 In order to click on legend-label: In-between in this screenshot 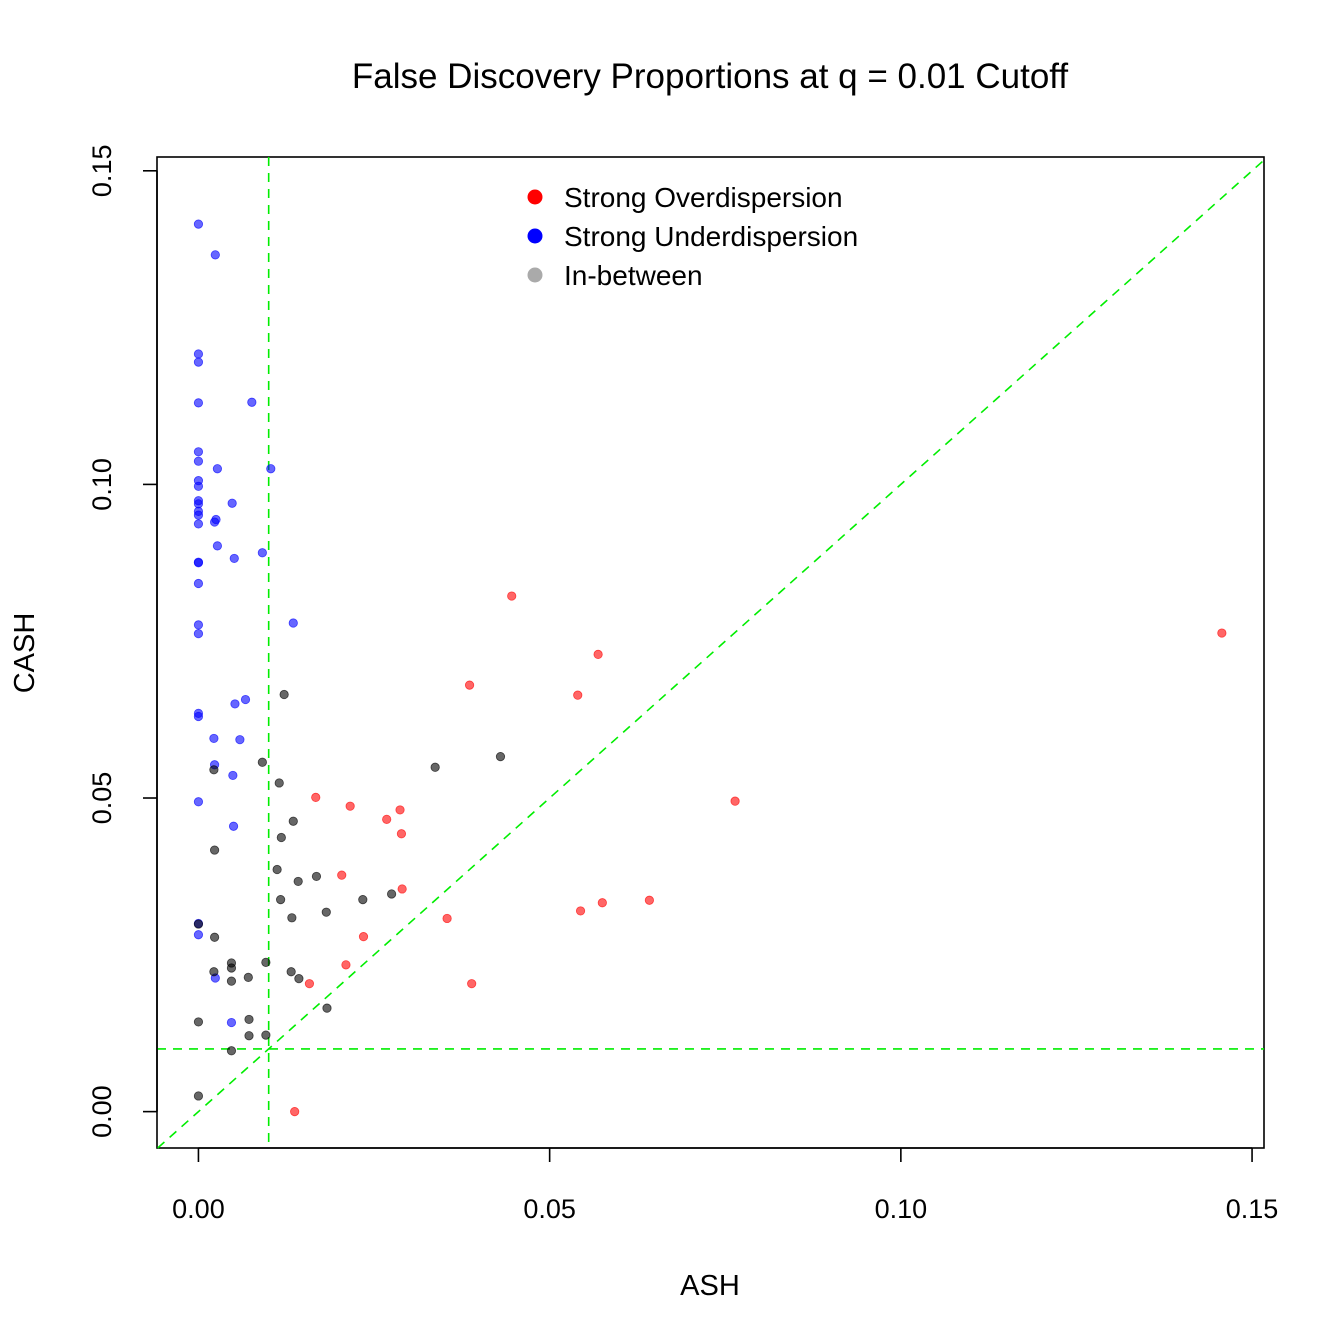, I will do `click(633, 275)`.